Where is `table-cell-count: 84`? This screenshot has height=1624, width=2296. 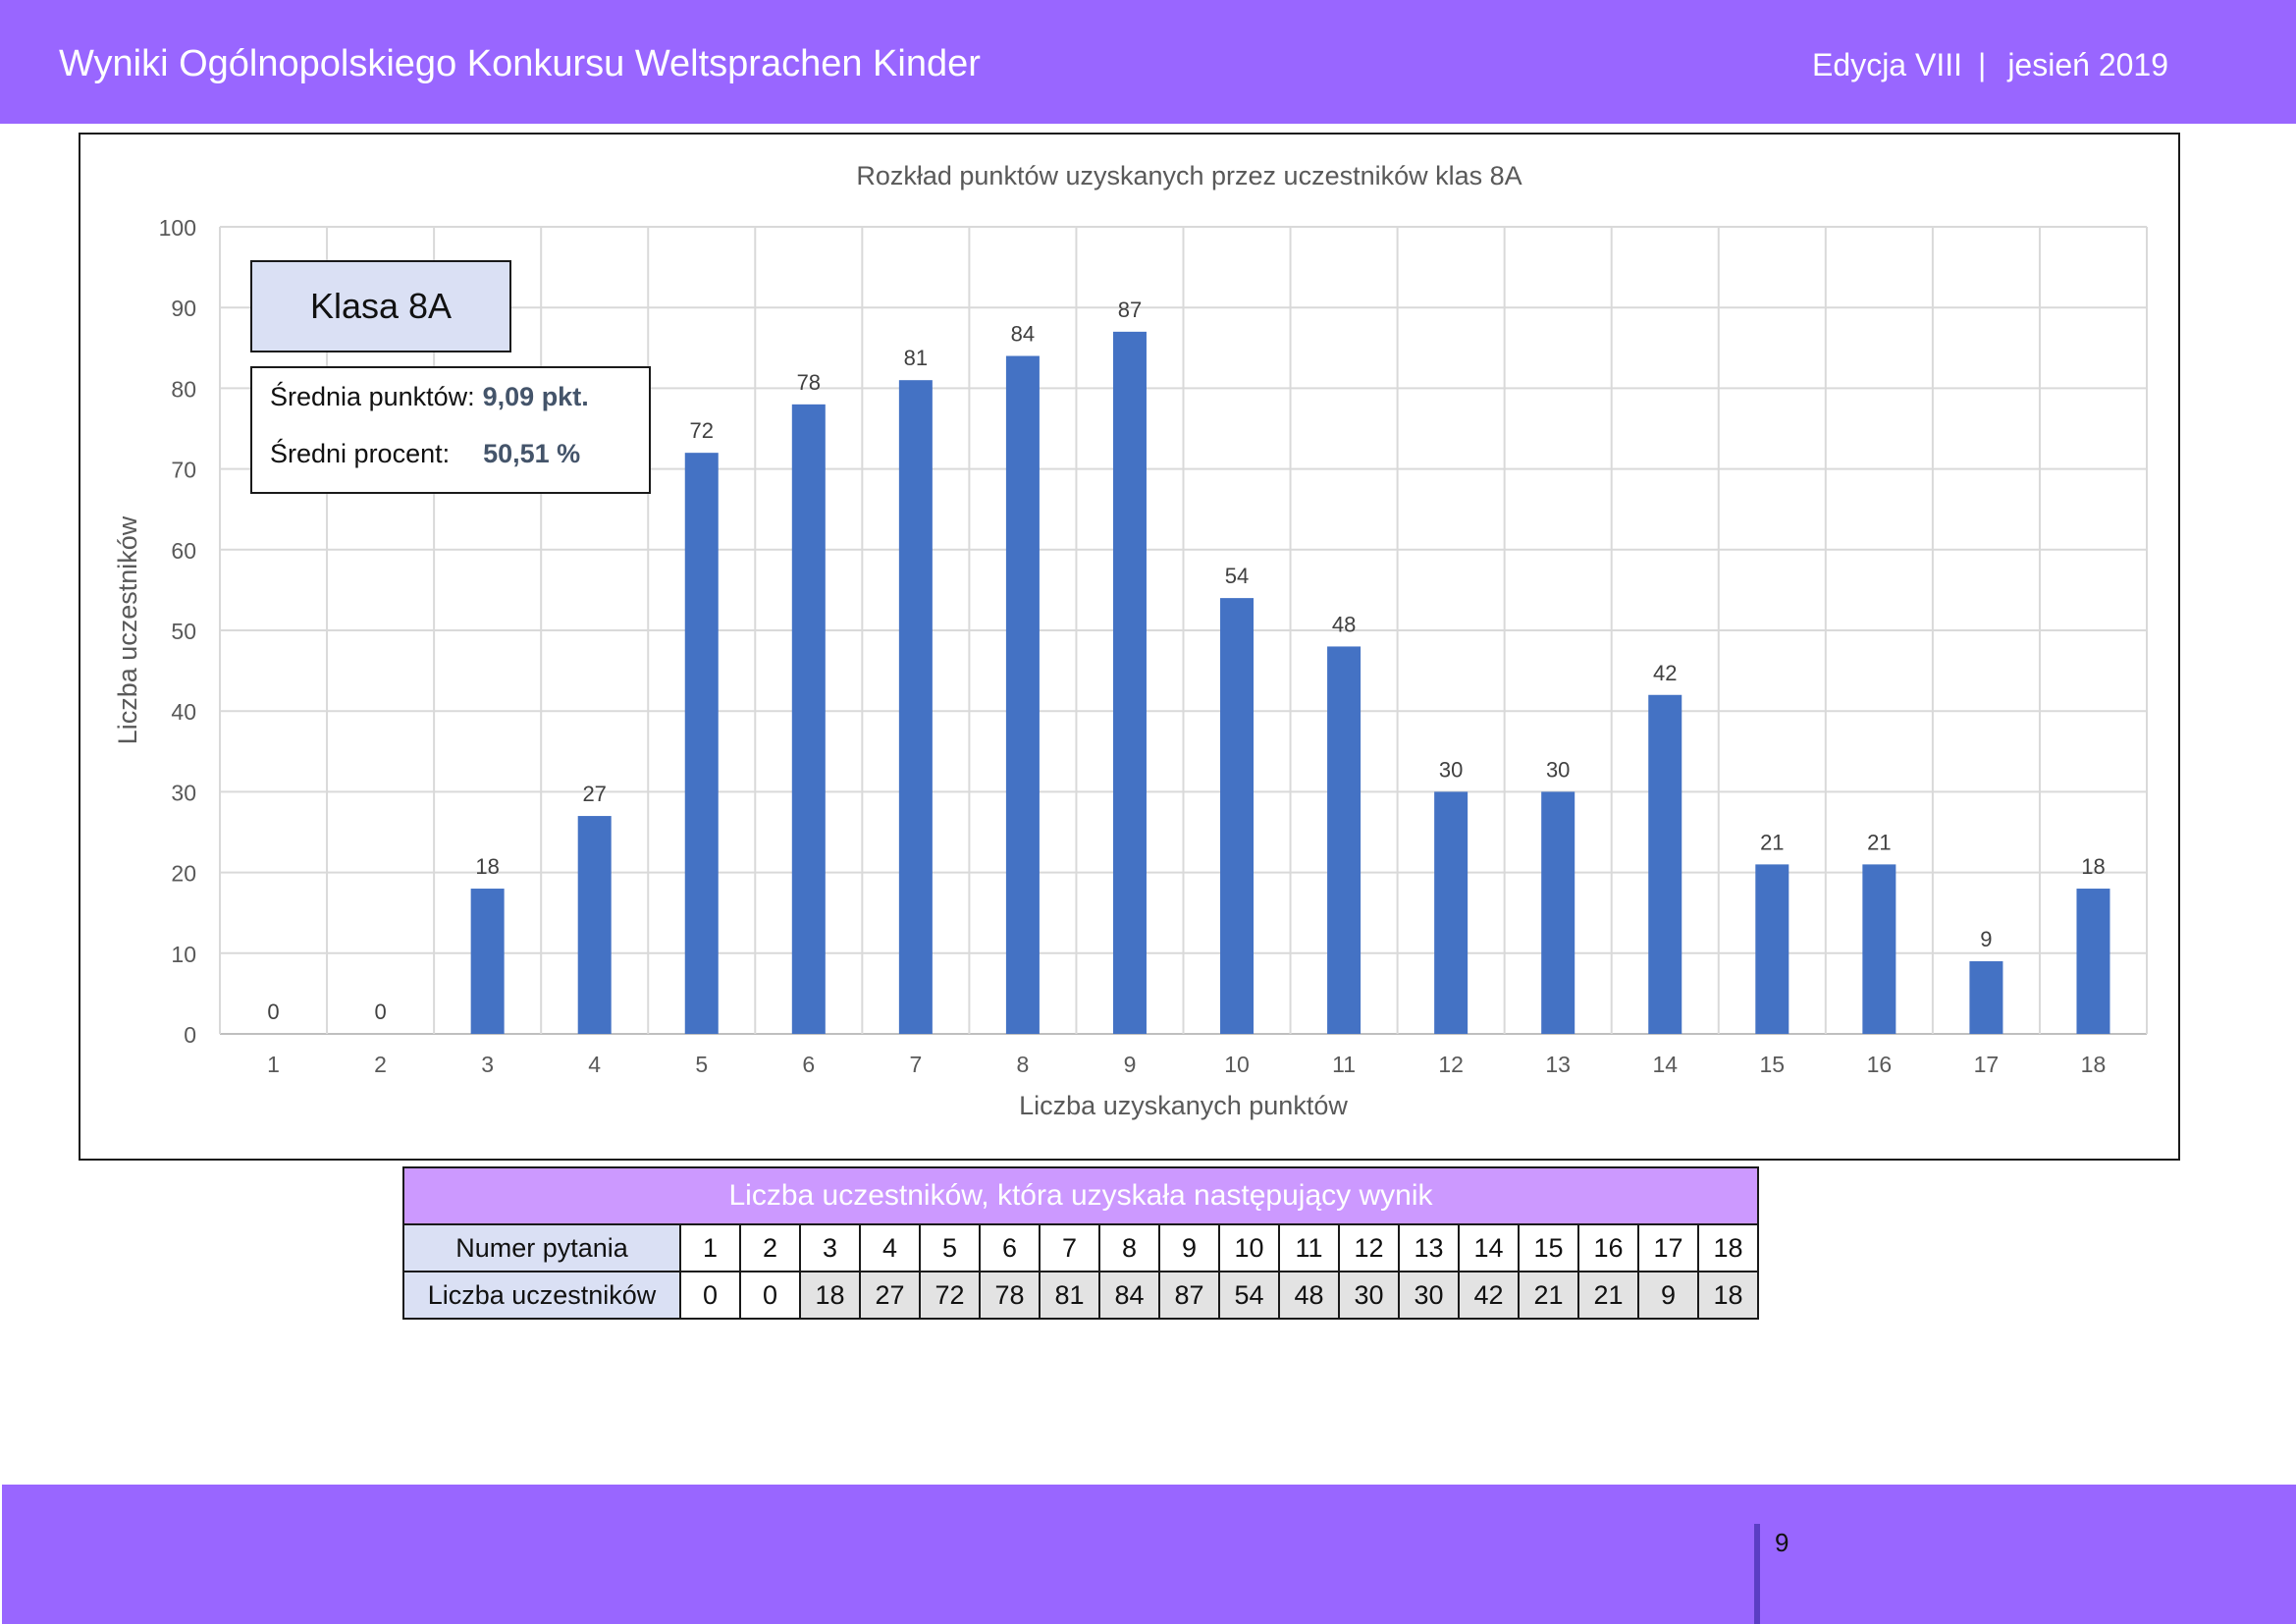 table-cell-count: 84 is located at coordinates (1129, 1295).